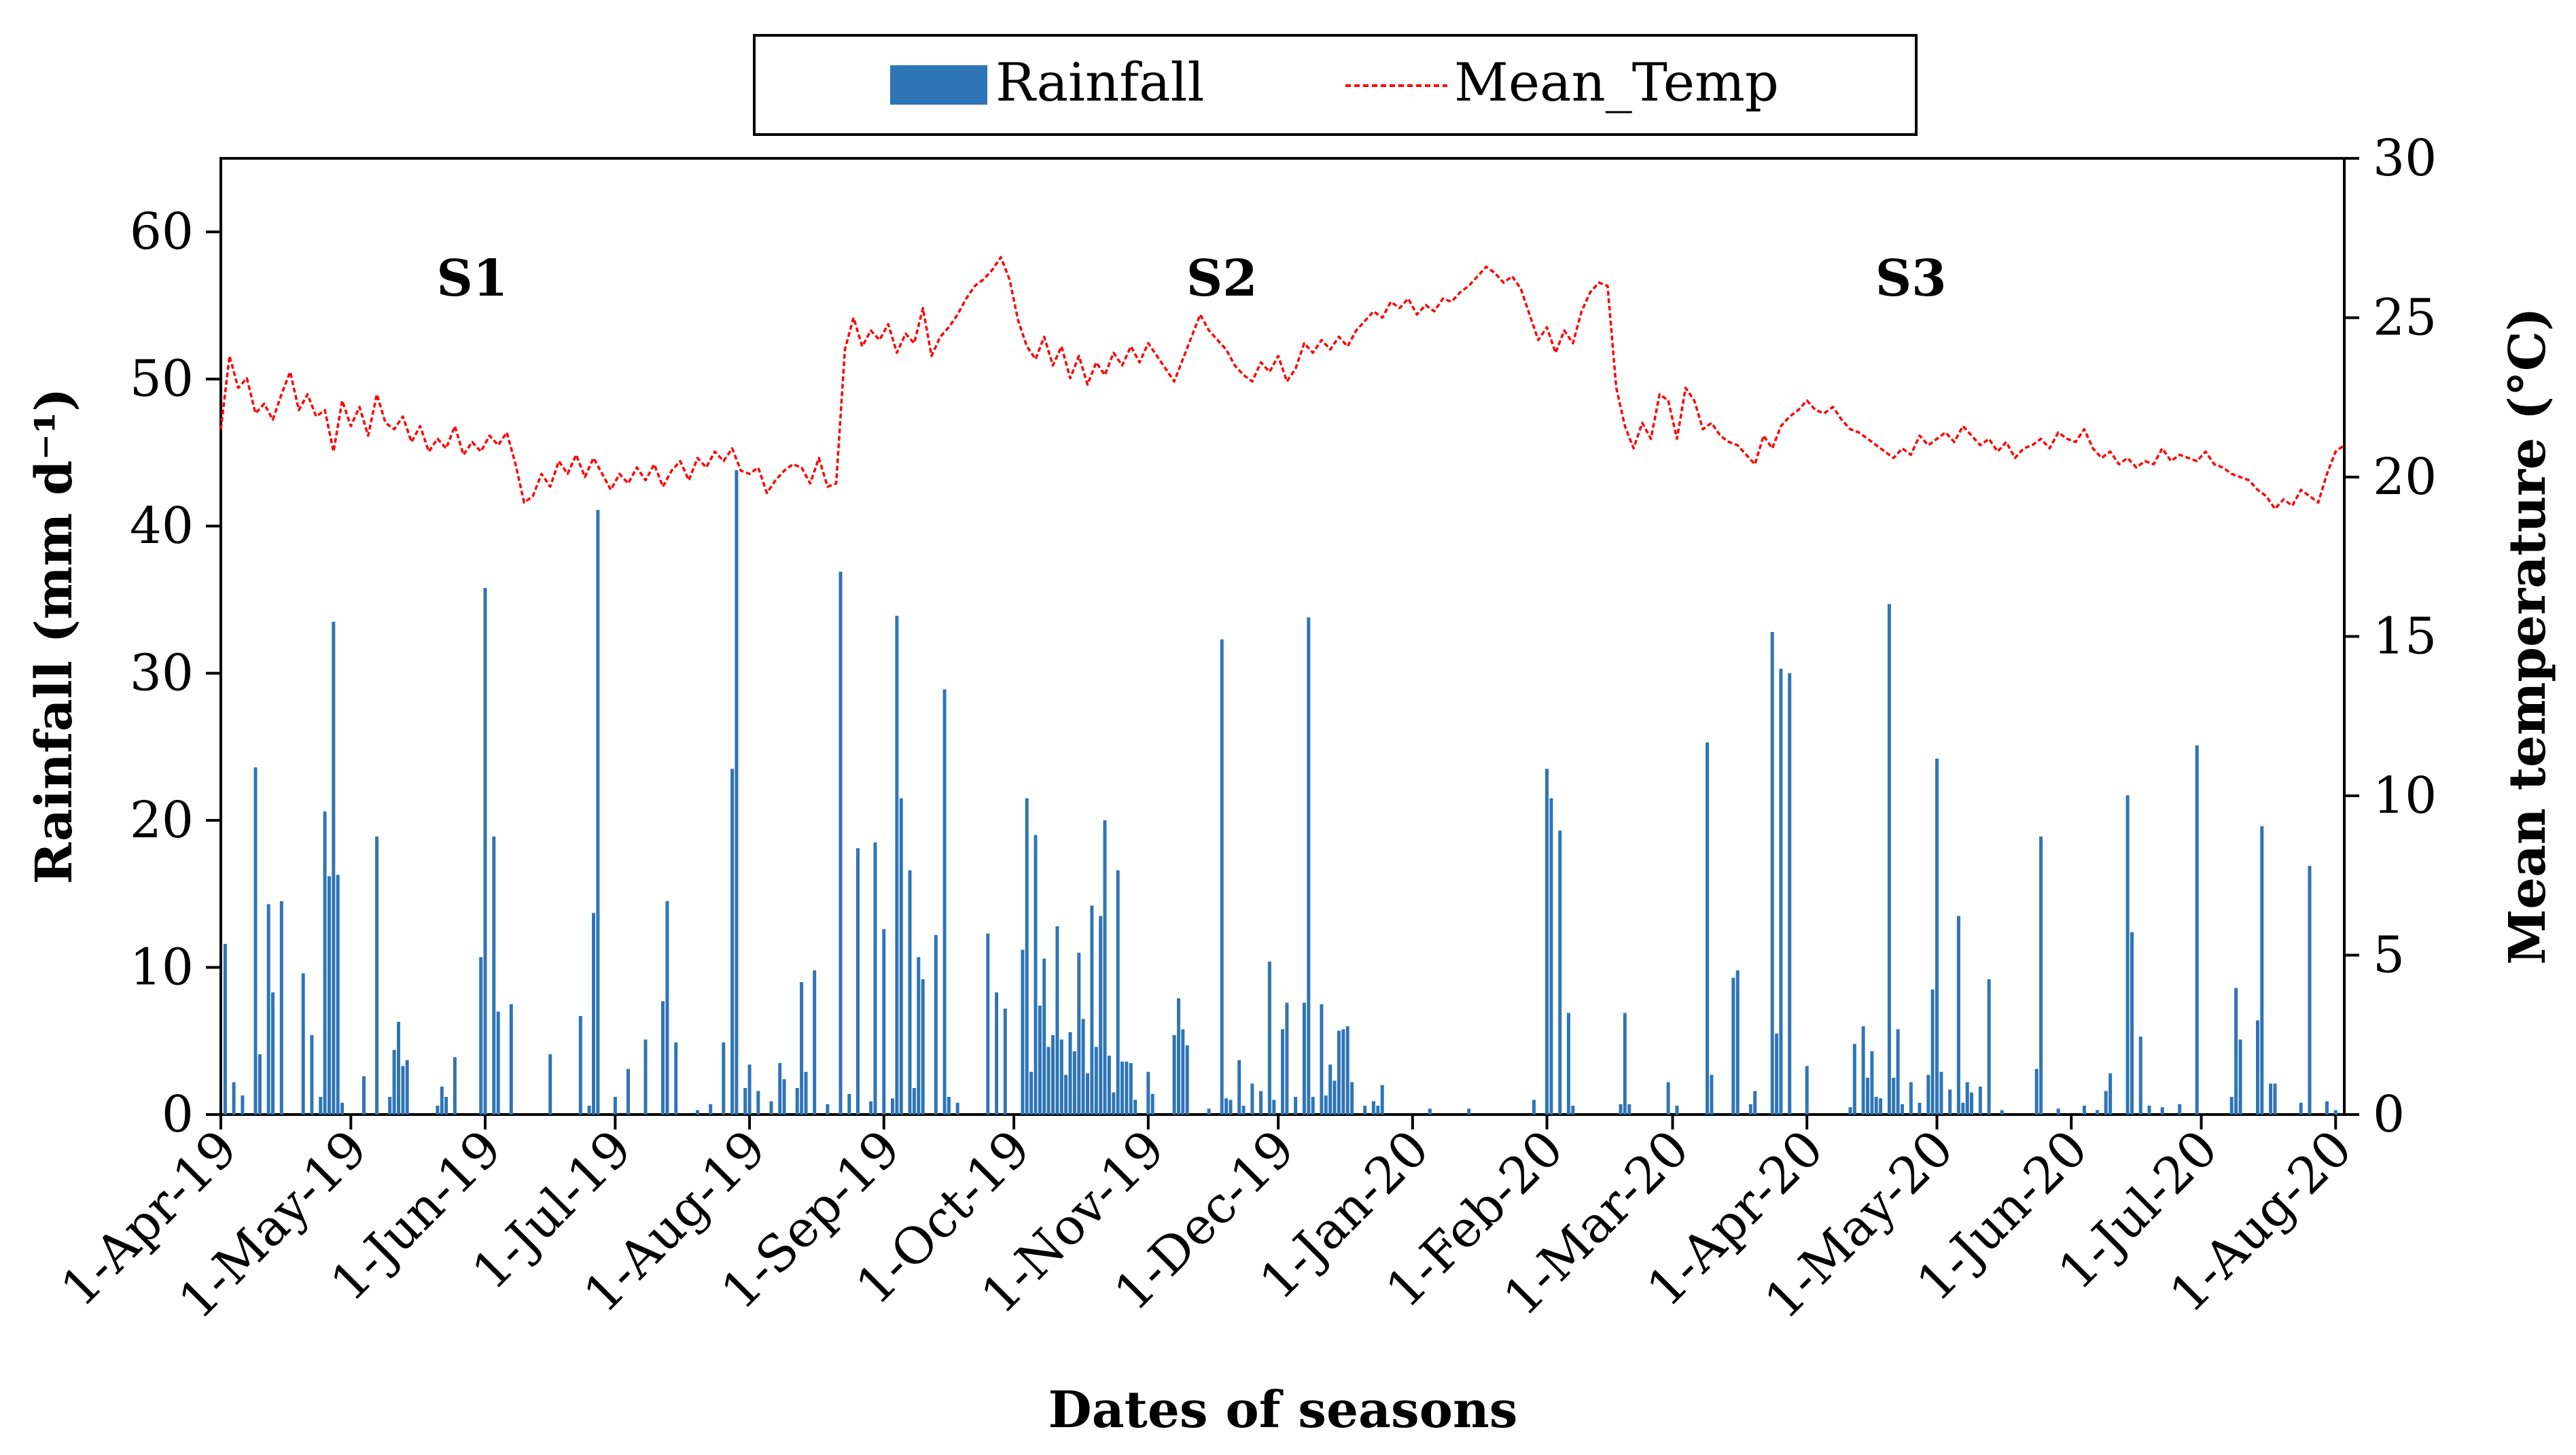  I want to click on legend-rainfall-label: Rainfall, so click(1099, 83).